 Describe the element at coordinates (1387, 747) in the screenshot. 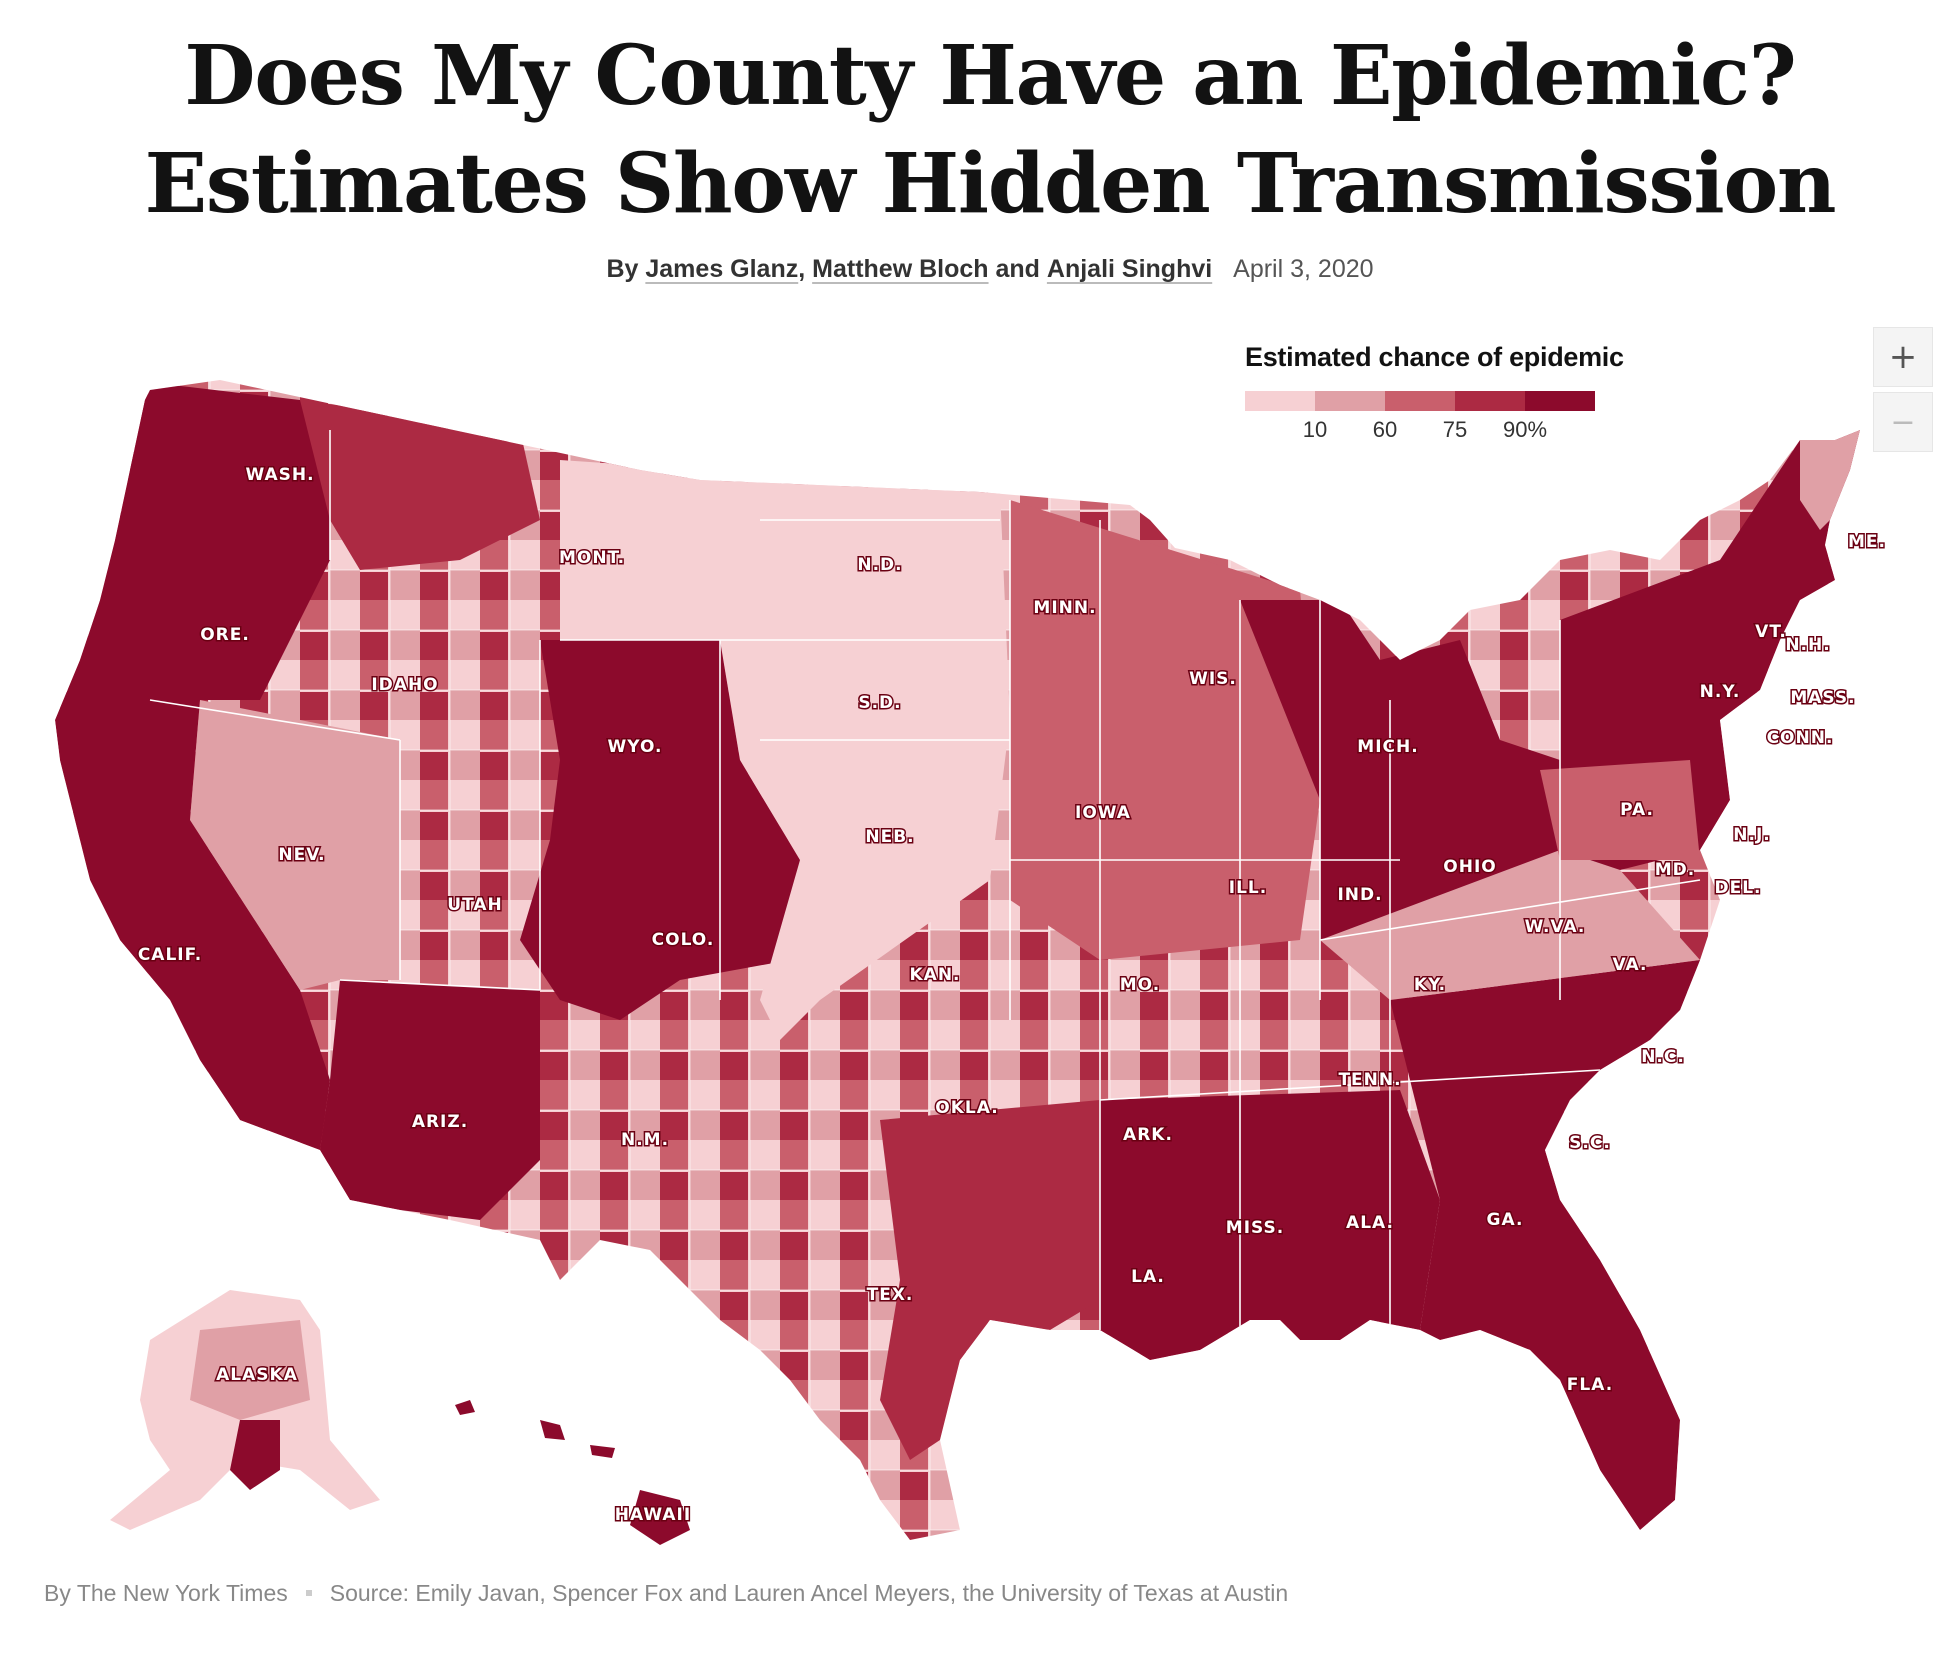

I see `label-mich: MICH.` at that location.